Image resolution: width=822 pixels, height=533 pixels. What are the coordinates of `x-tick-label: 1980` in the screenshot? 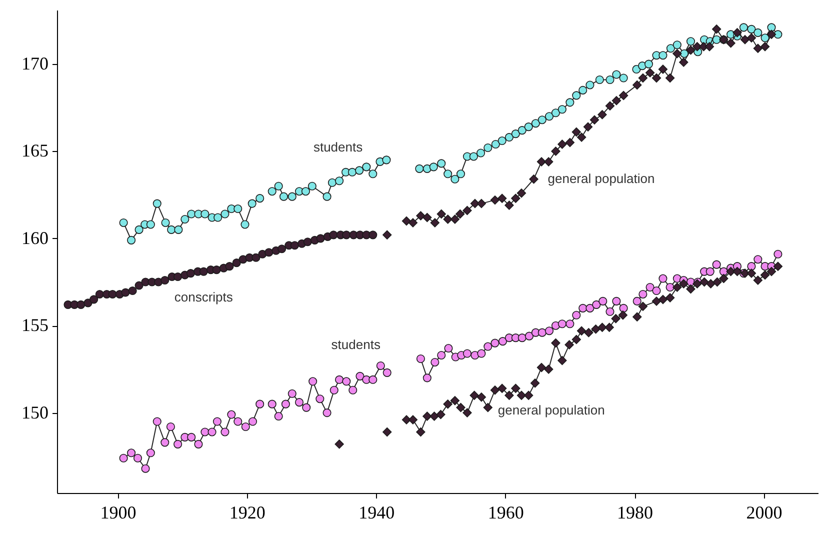 It's located at (635, 512).